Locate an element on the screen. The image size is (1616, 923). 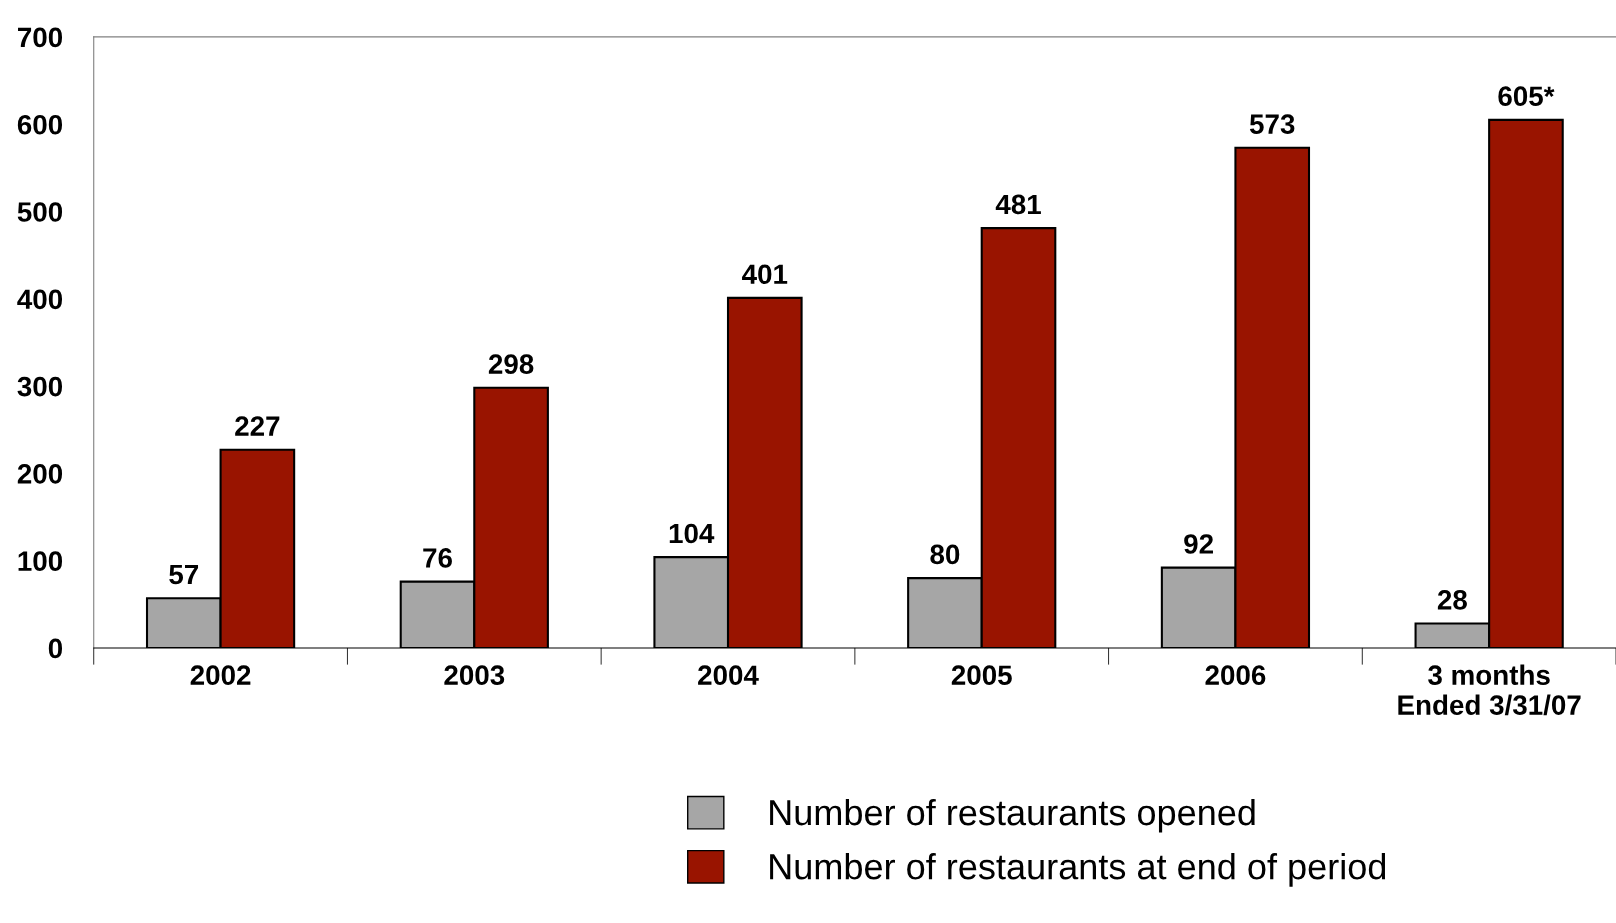
x-tick-label: 2002 is located at coordinates (220, 675).